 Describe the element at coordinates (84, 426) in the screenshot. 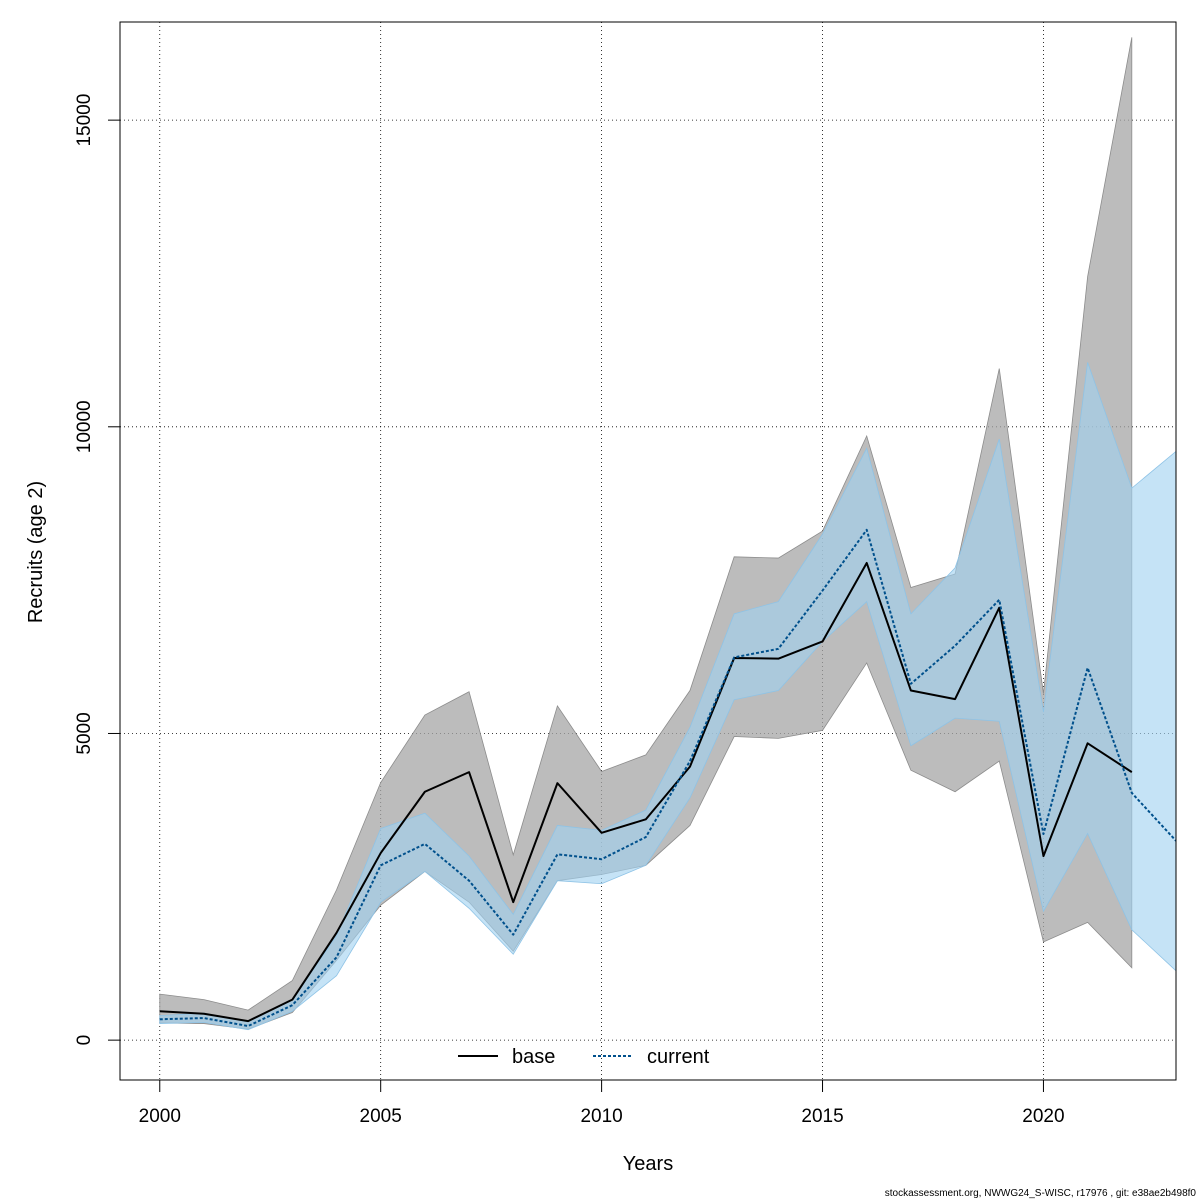

I see `y-tick-label: 10000` at that location.